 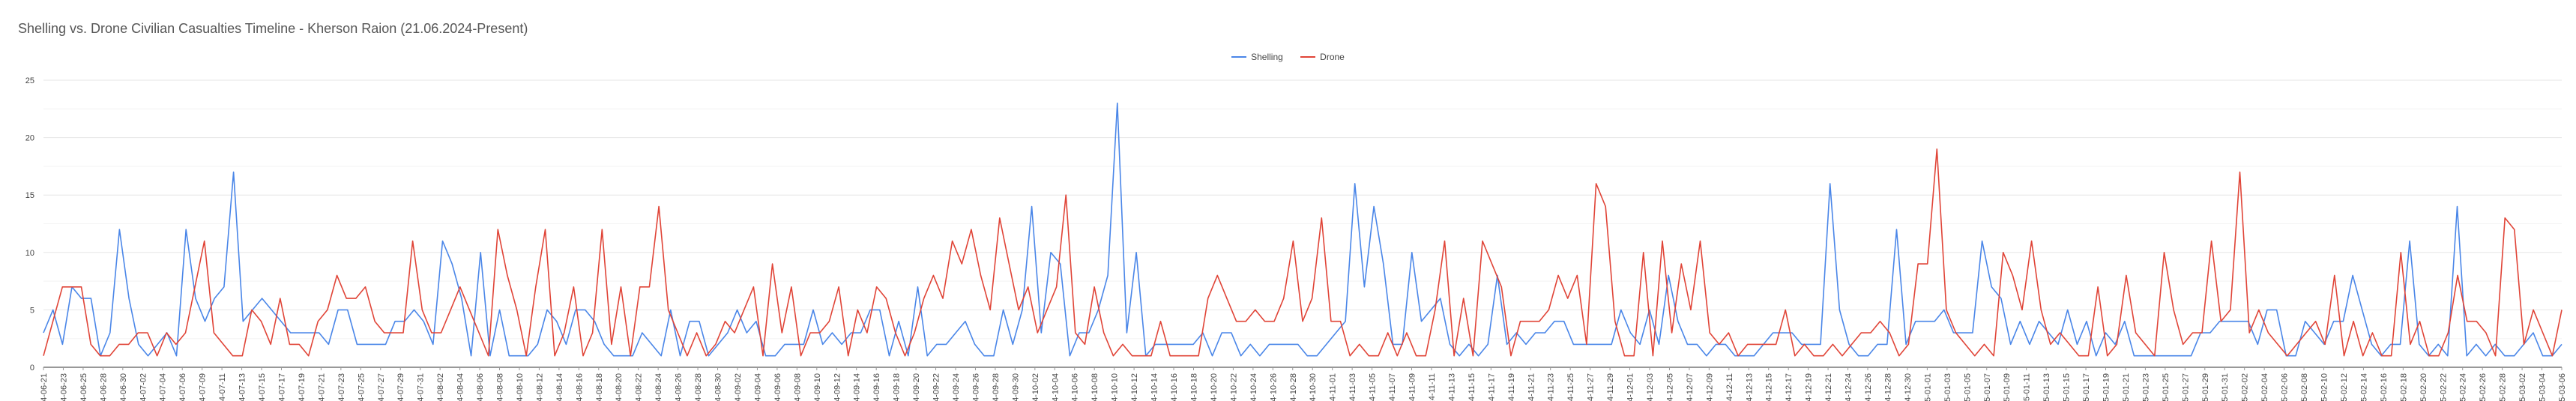 What do you see at coordinates (1492, 387) in the screenshot?
I see `x-tick-label: 2024-11-17` at bounding box center [1492, 387].